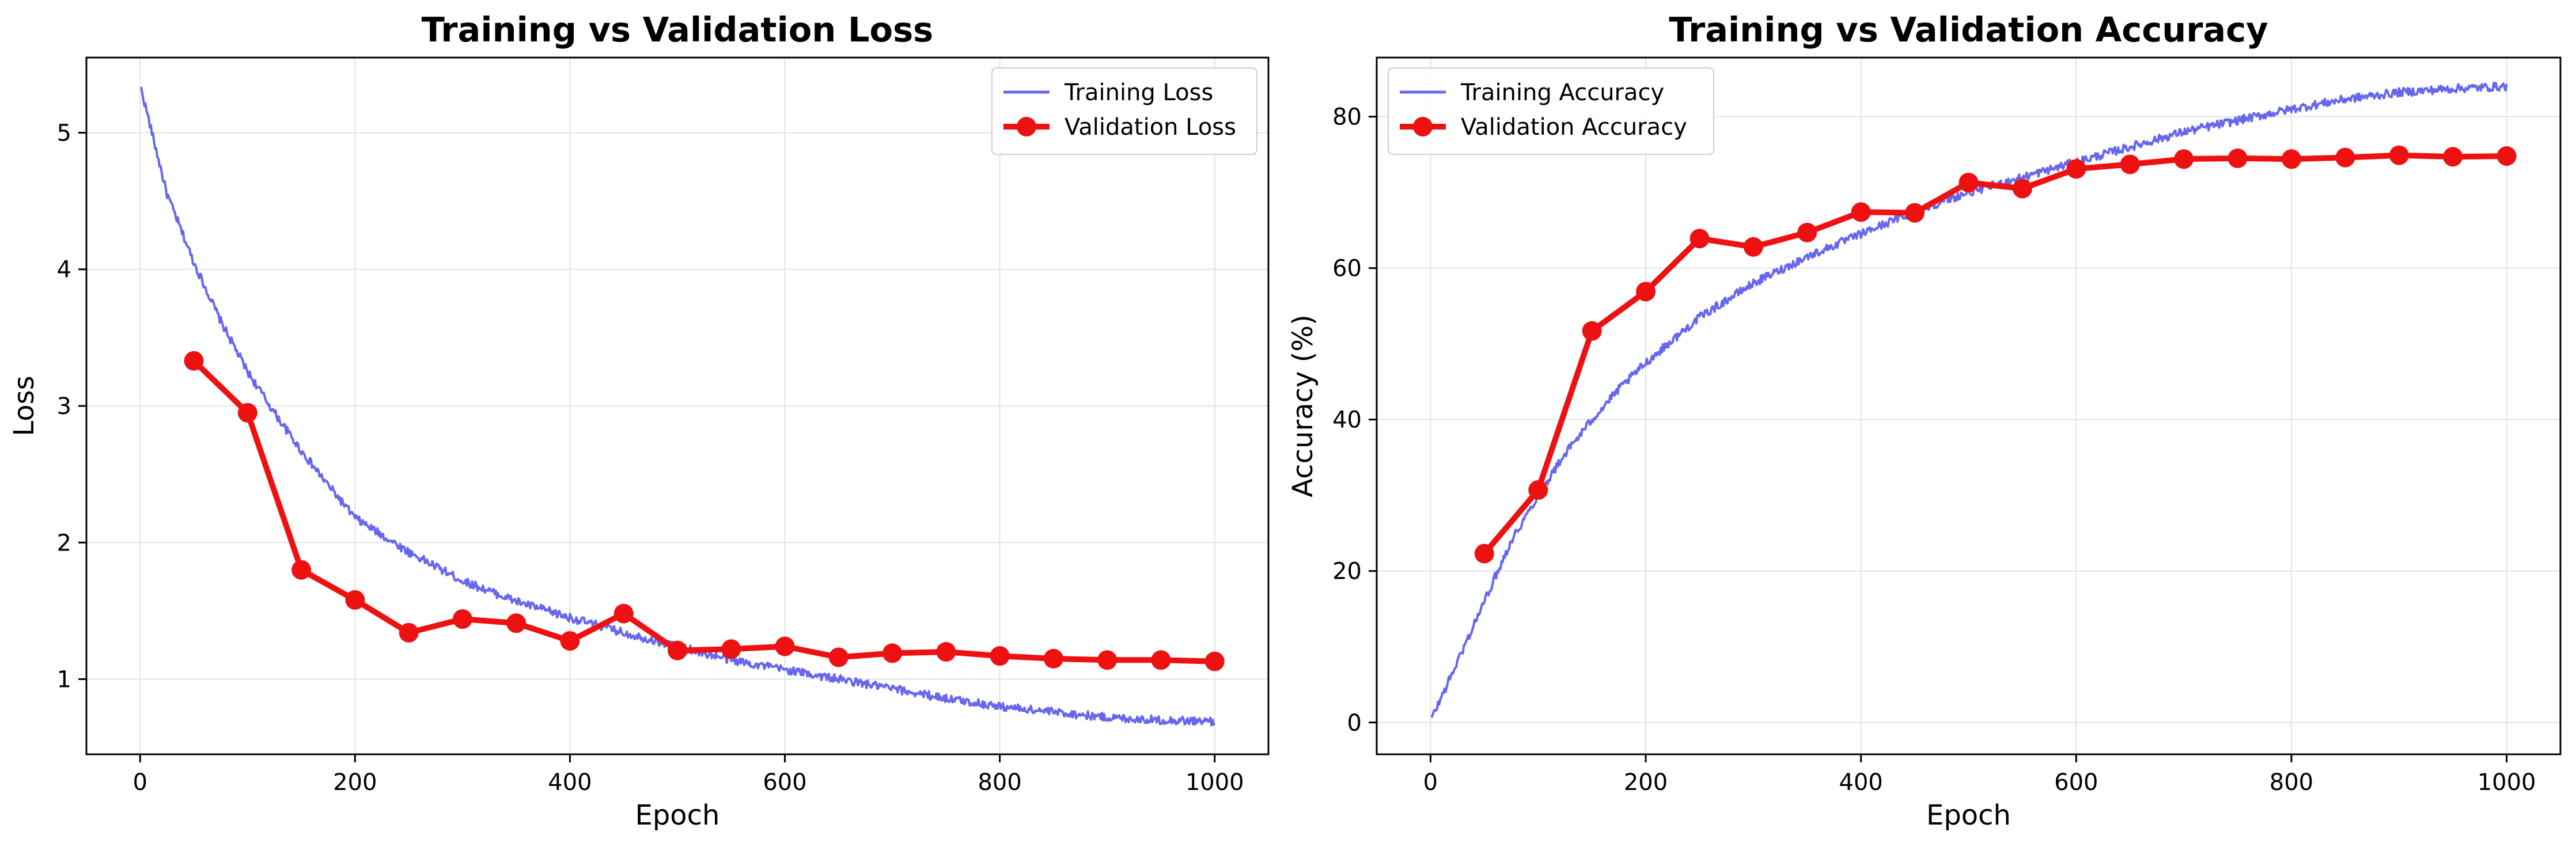  What do you see at coordinates (2291, 783) in the screenshot?
I see `accuracy-x-tick-label: 800` at bounding box center [2291, 783].